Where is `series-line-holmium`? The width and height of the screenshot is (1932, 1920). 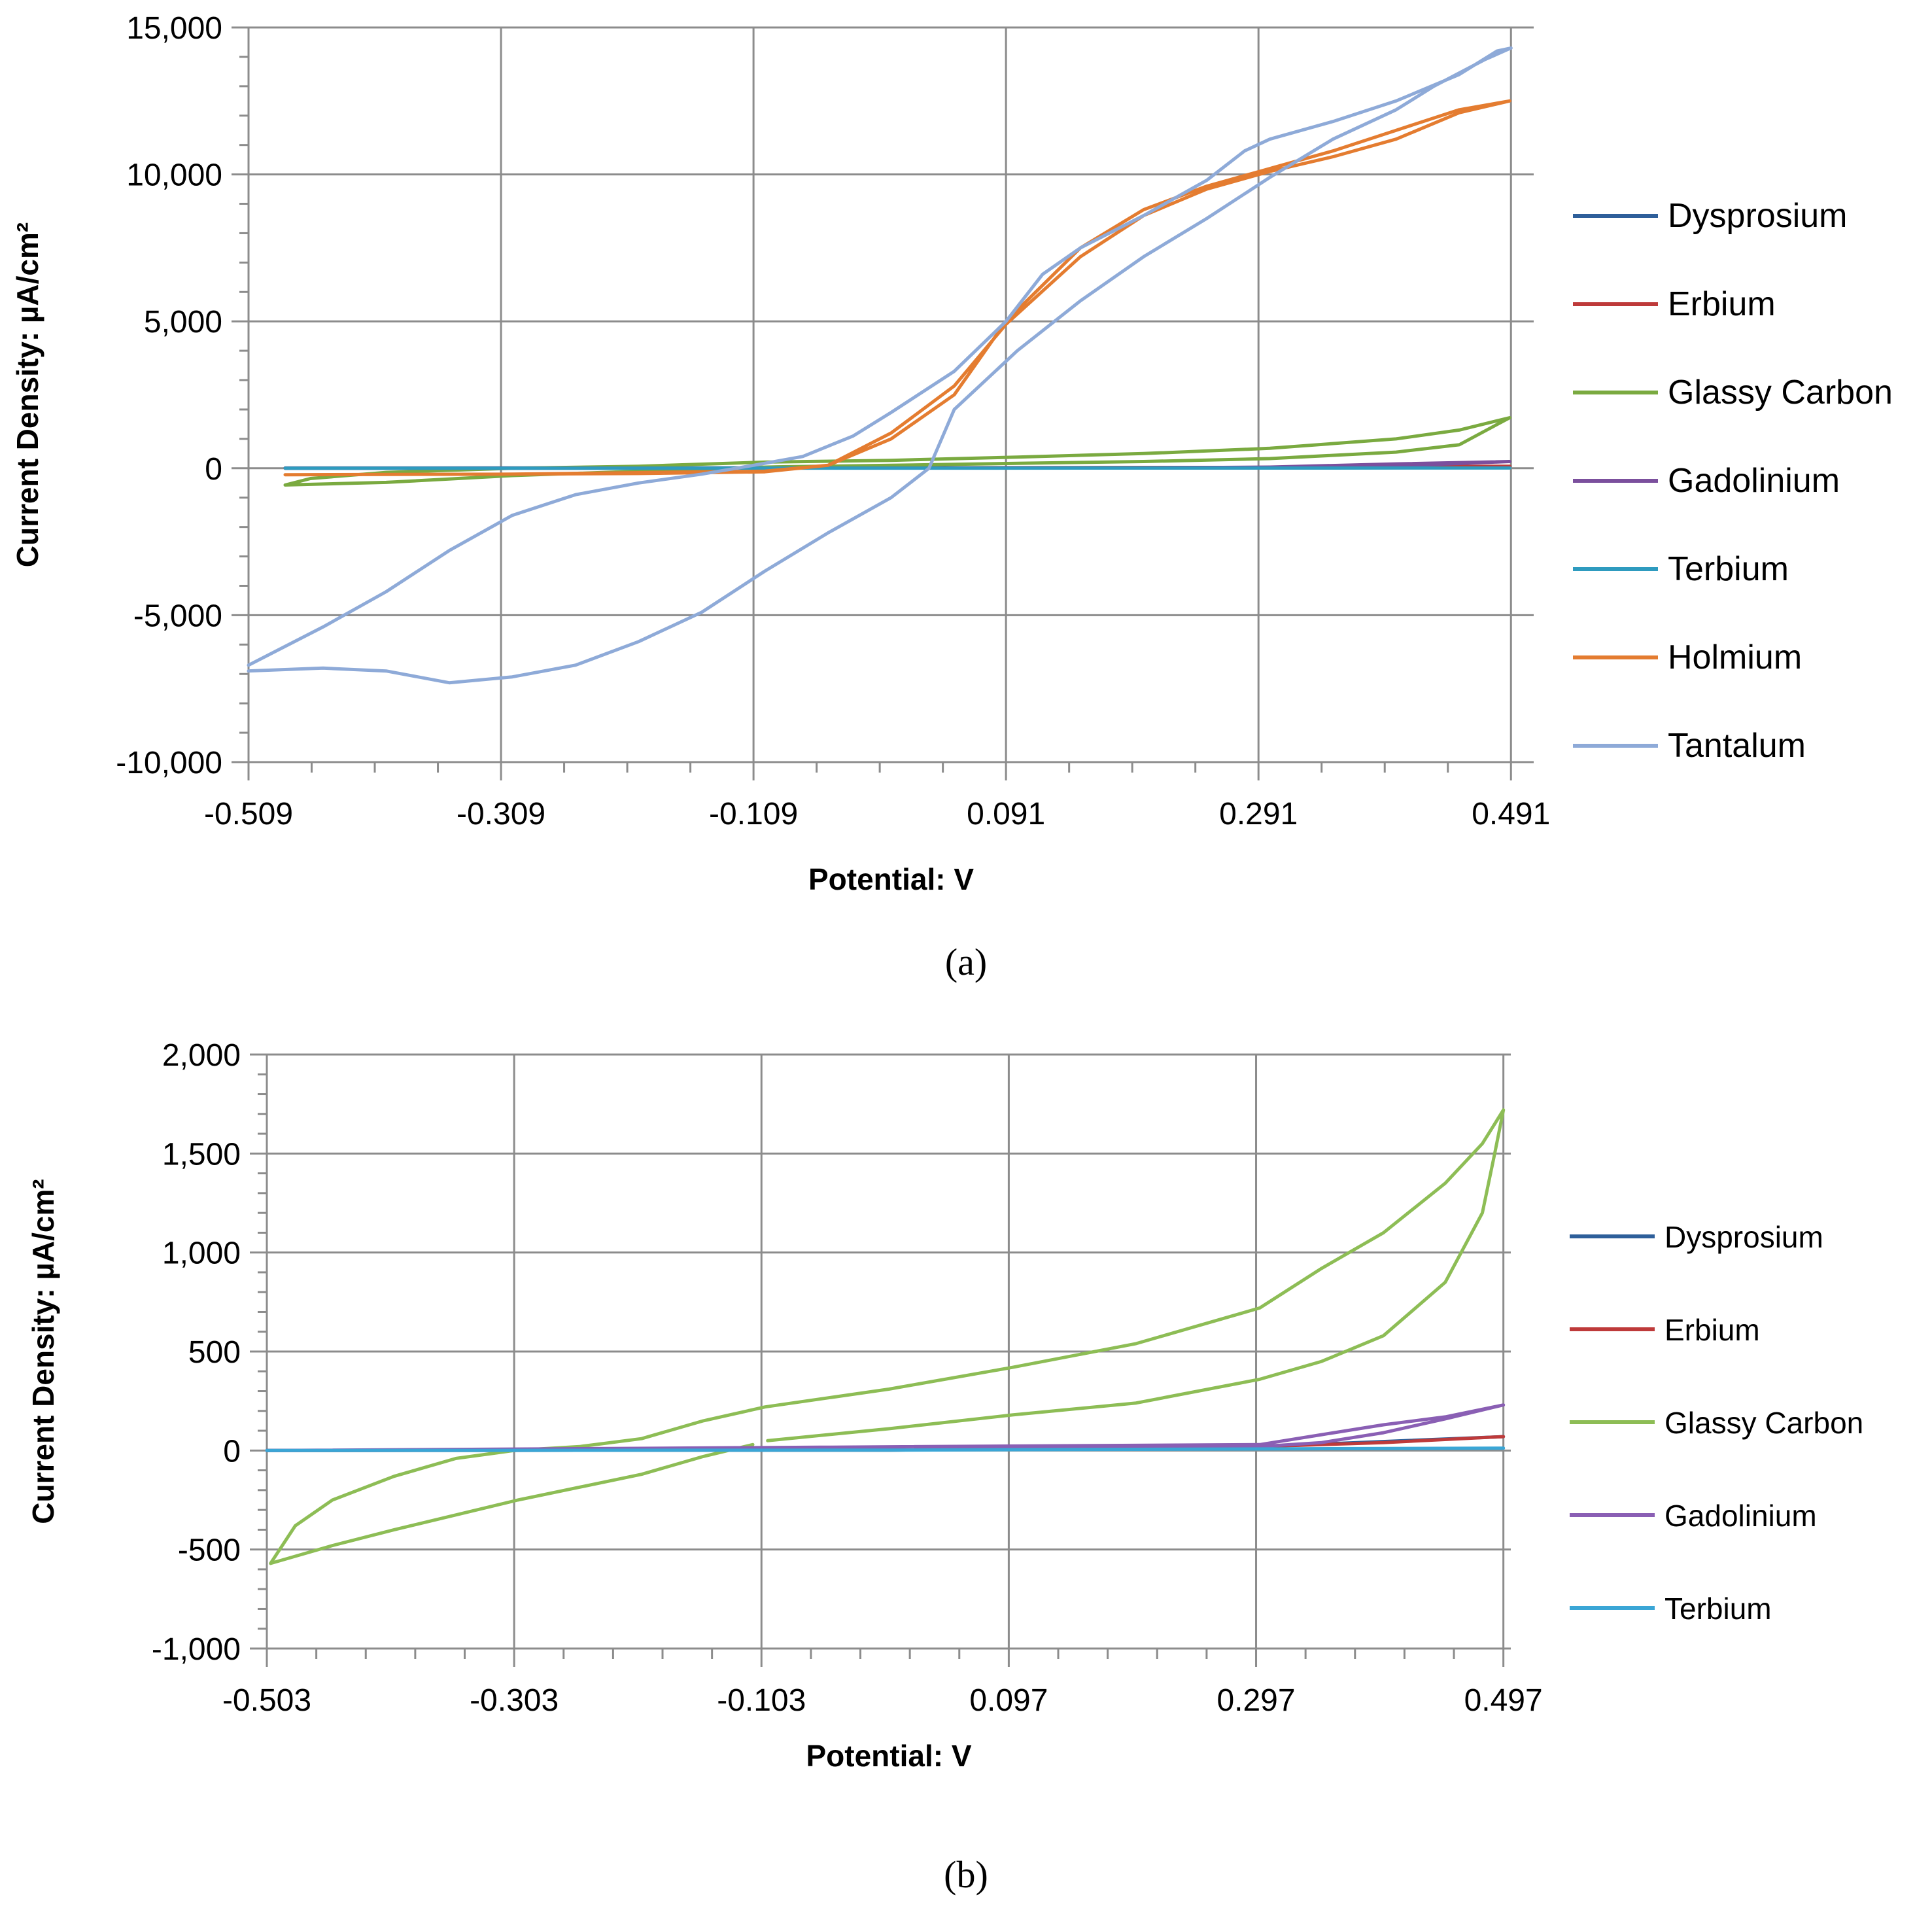
series-line-holmium is located at coordinates (897, 288).